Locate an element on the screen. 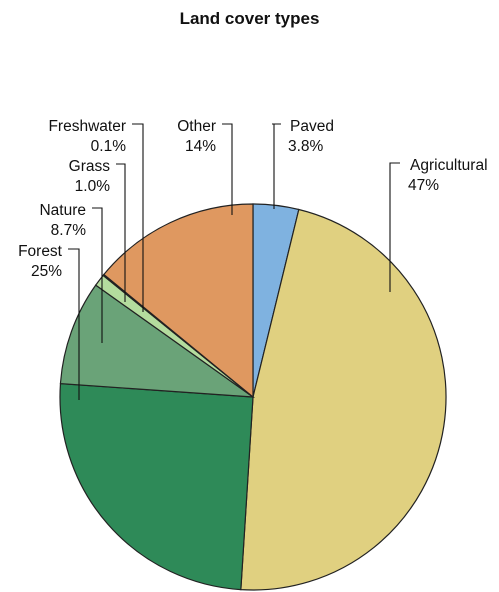 This screenshot has width=499, height=592. value-label-nature: 8.7% is located at coordinates (69, 230).